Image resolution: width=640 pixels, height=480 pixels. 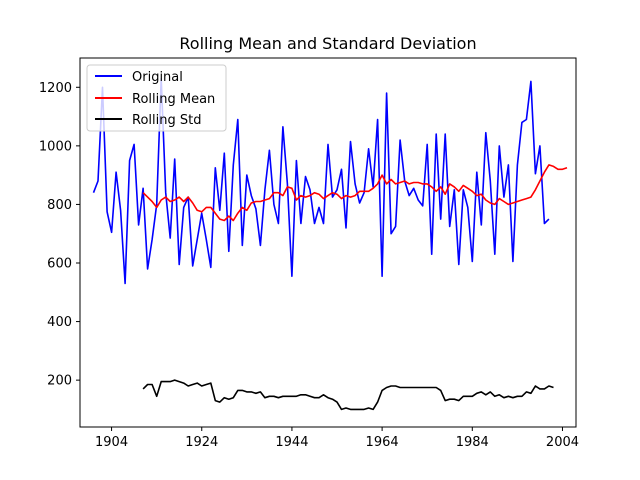 What do you see at coordinates (562, 442) in the screenshot?
I see `x-tick-label: 2004` at bounding box center [562, 442].